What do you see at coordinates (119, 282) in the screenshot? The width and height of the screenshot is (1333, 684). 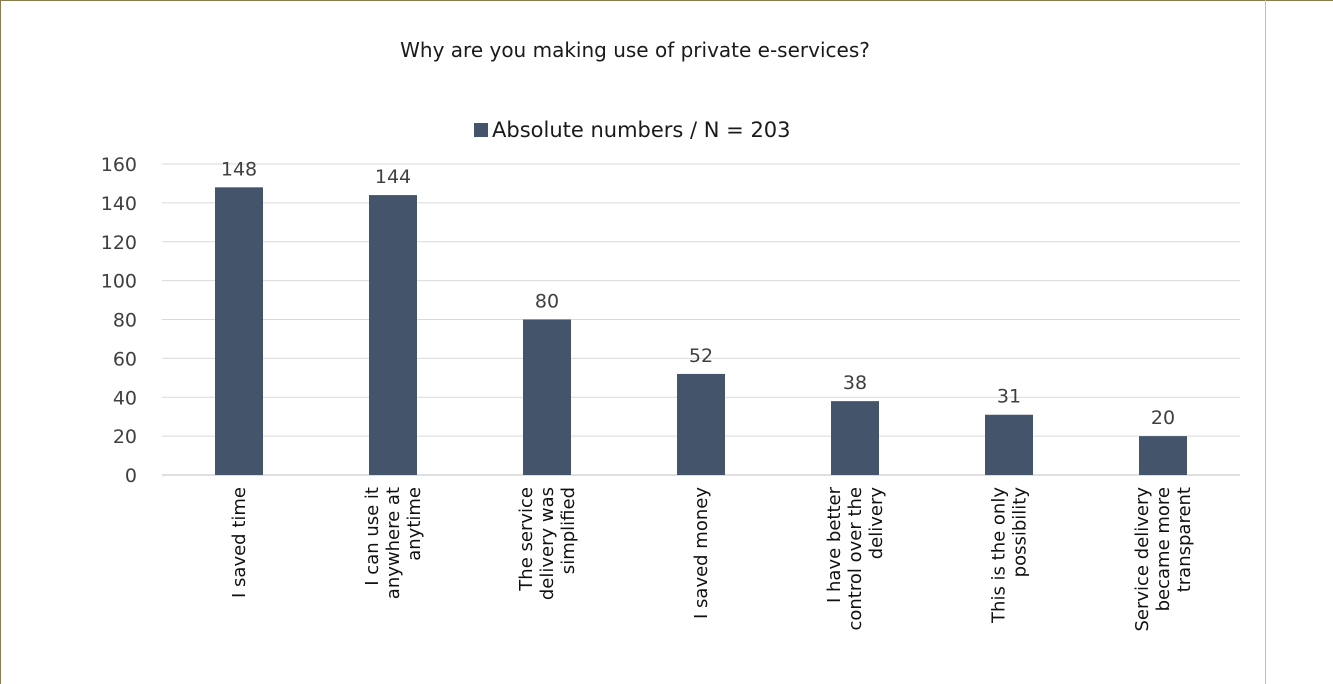 I see `y-tick-label: 100` at bounding box center [119, 282].